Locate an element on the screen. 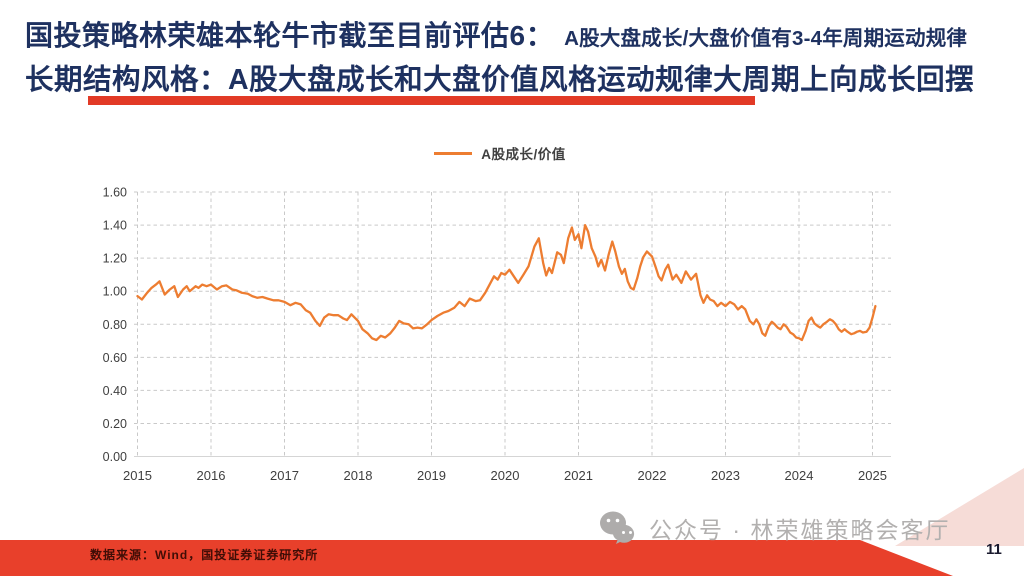  svg-text: 2018 is located at coordinates (358, 475).